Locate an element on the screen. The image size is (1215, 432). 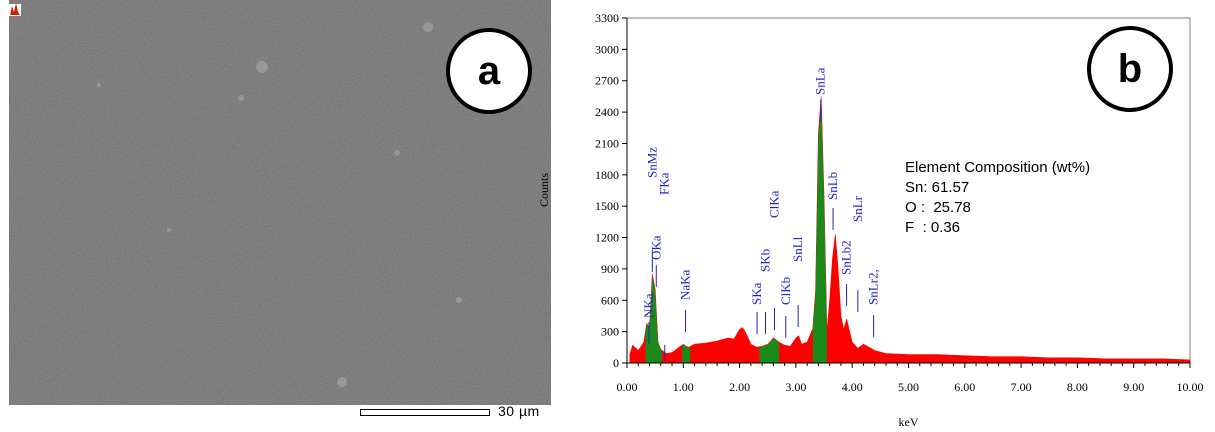
x-tick-label: 3.00 is located at coordinates (795, 387).